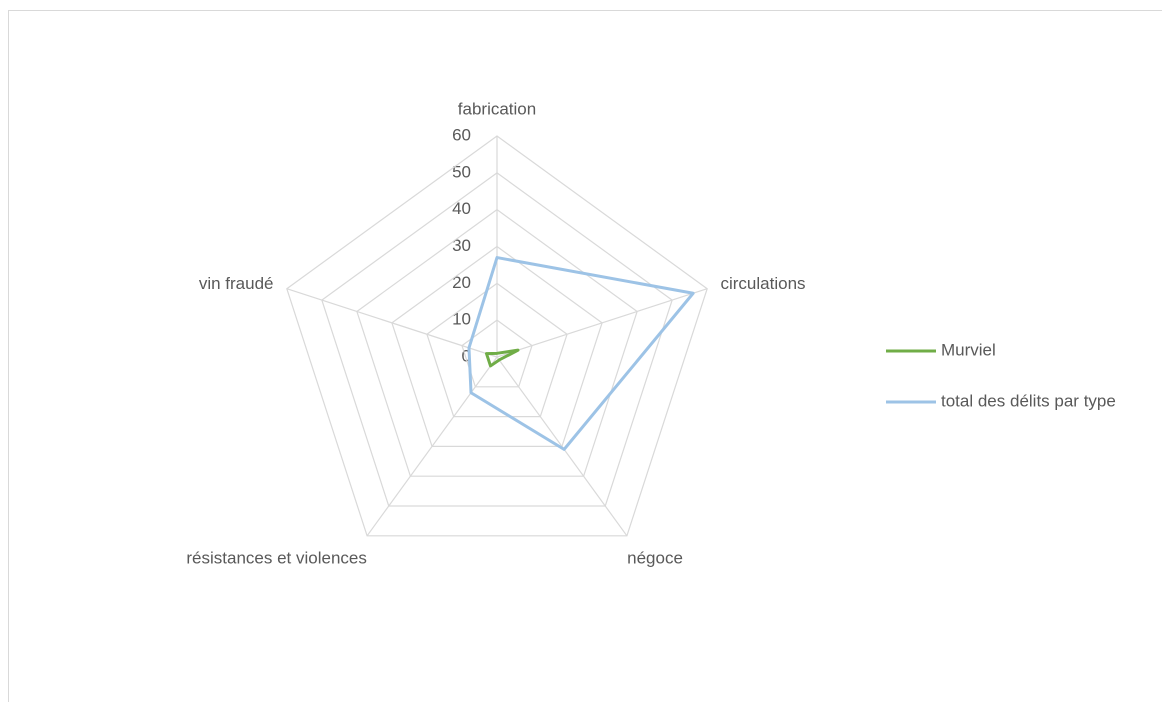  What do you see at coordinates (762, 283) in the screenshot?
I see `category-label: circulations` at bounding box center [762, 283].